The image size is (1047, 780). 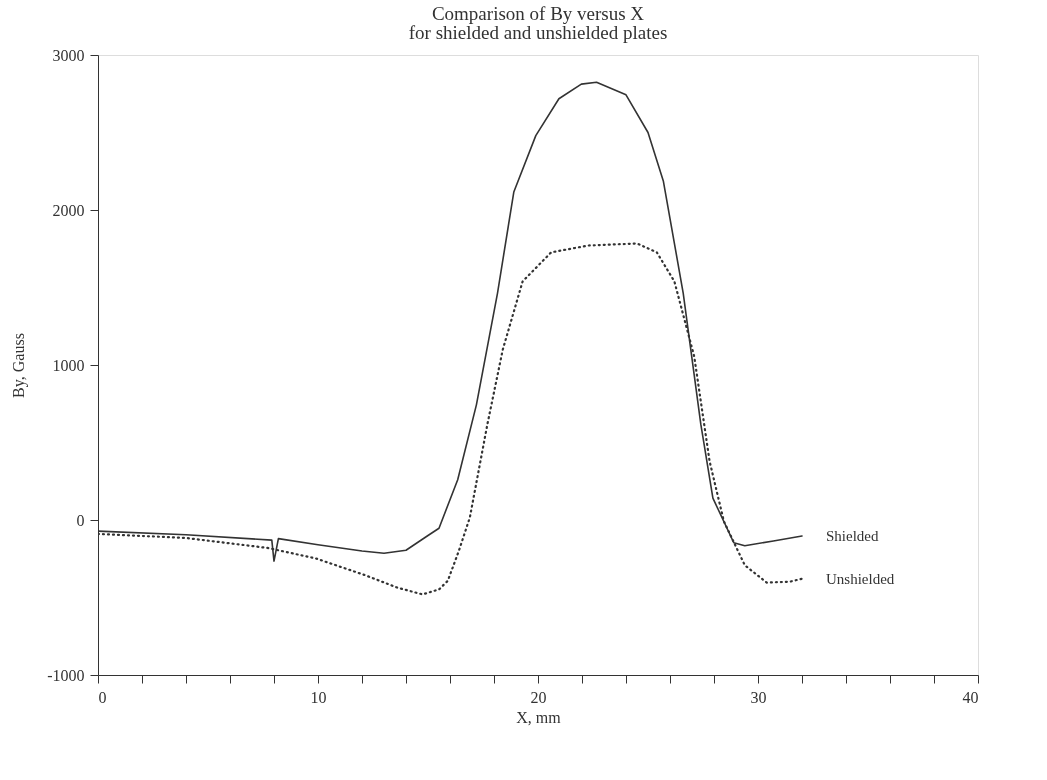 I want to click on y-tick-label: 3000, so click(x=68, y=55).